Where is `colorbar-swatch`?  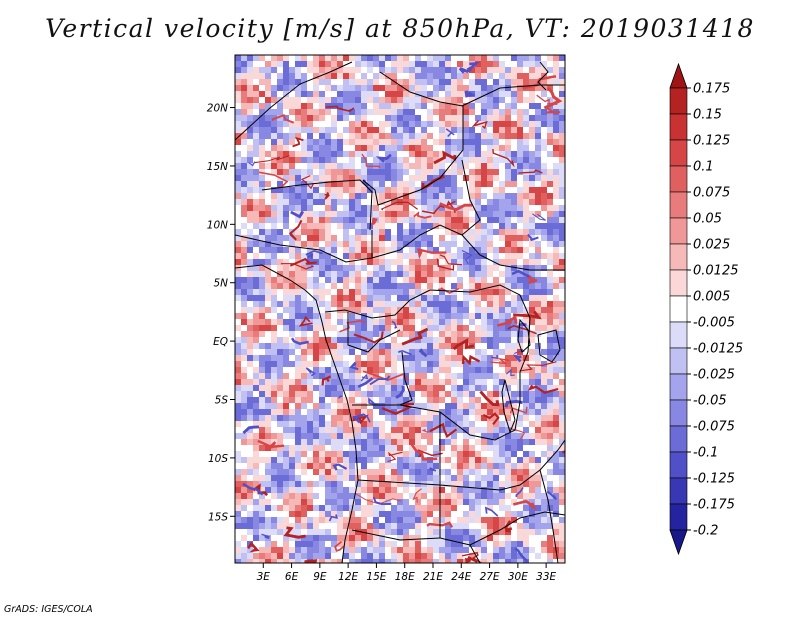
colorbar-swatch is located at coordinates (678, 283).